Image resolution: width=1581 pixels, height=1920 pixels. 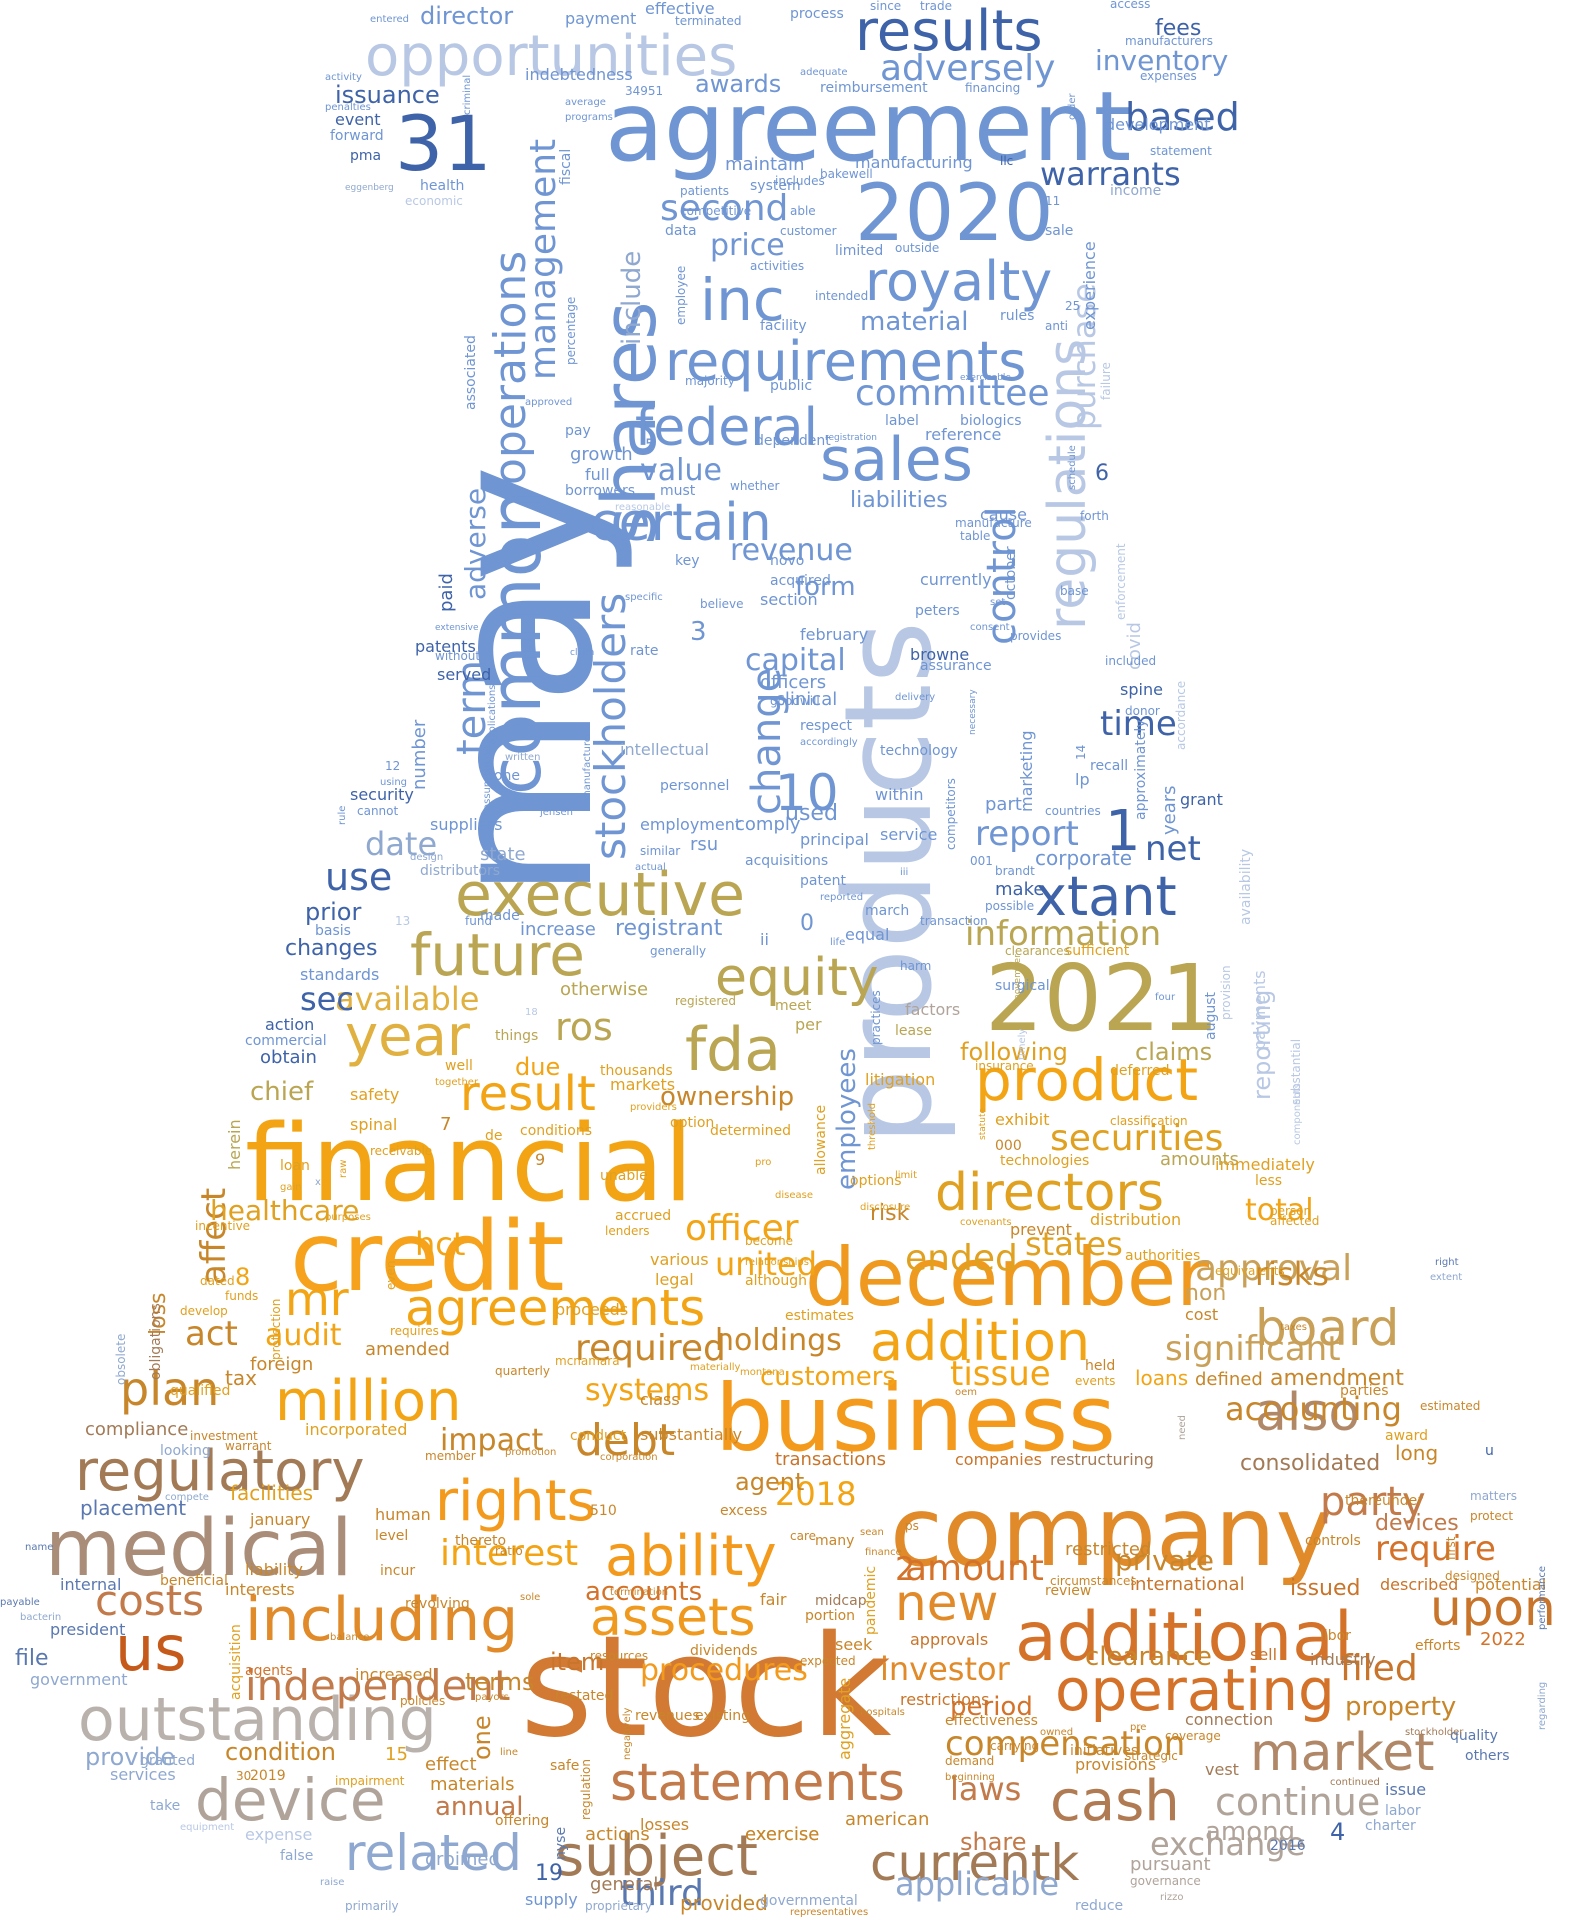 What do you see at coordinates (807, 793) in the screenshot?
I see `word-116: 10` at bounding box center [807, 793].